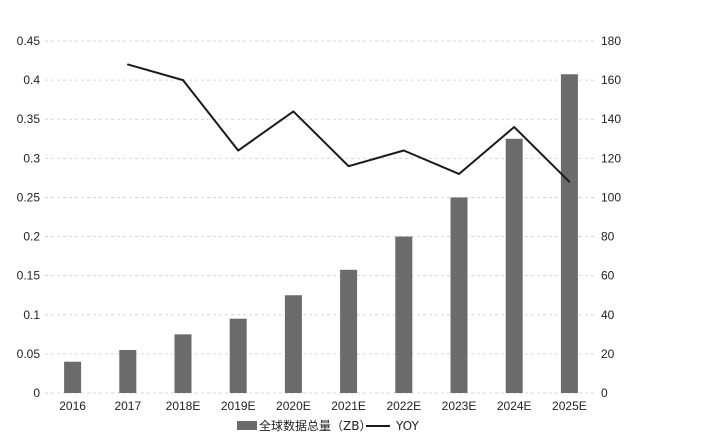 This screenshot has height=442, width=720. What do you see at coordinates (31, 80) in the screenshot?
I see `y-left-tick-label: 0.4` at bounding box center [31, 80].